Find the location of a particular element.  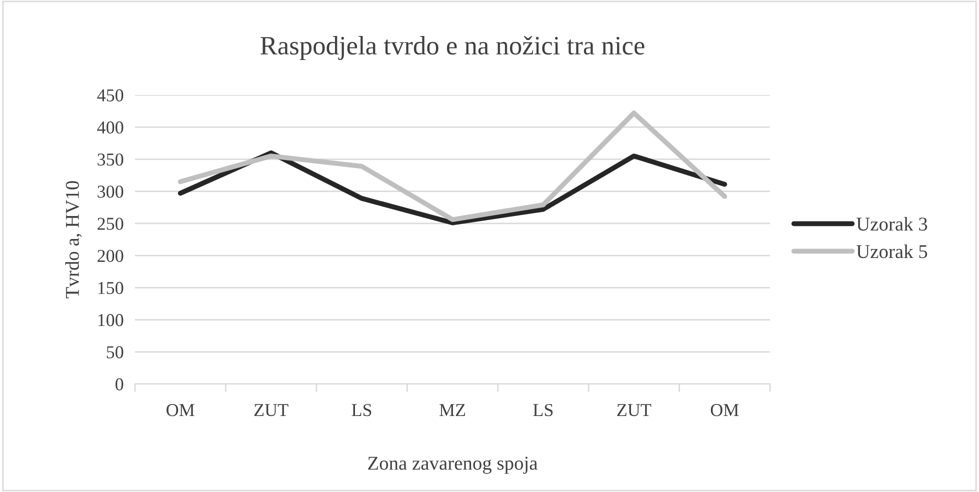

y-tick-label: 300 is located at coordinates (111, 192).